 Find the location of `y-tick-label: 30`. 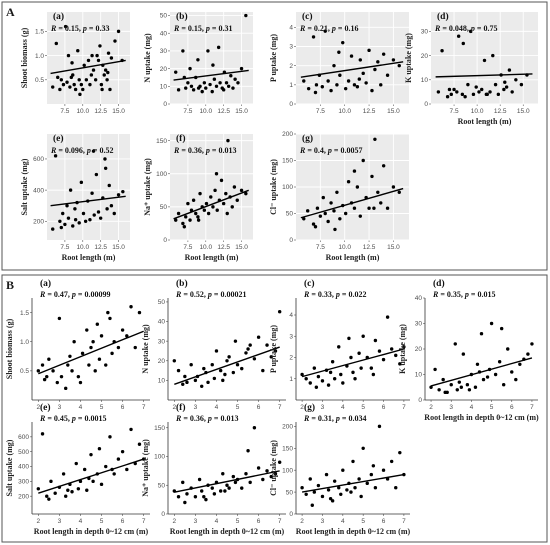

y-tick-label: 30 is located at coordinates (419, 324).